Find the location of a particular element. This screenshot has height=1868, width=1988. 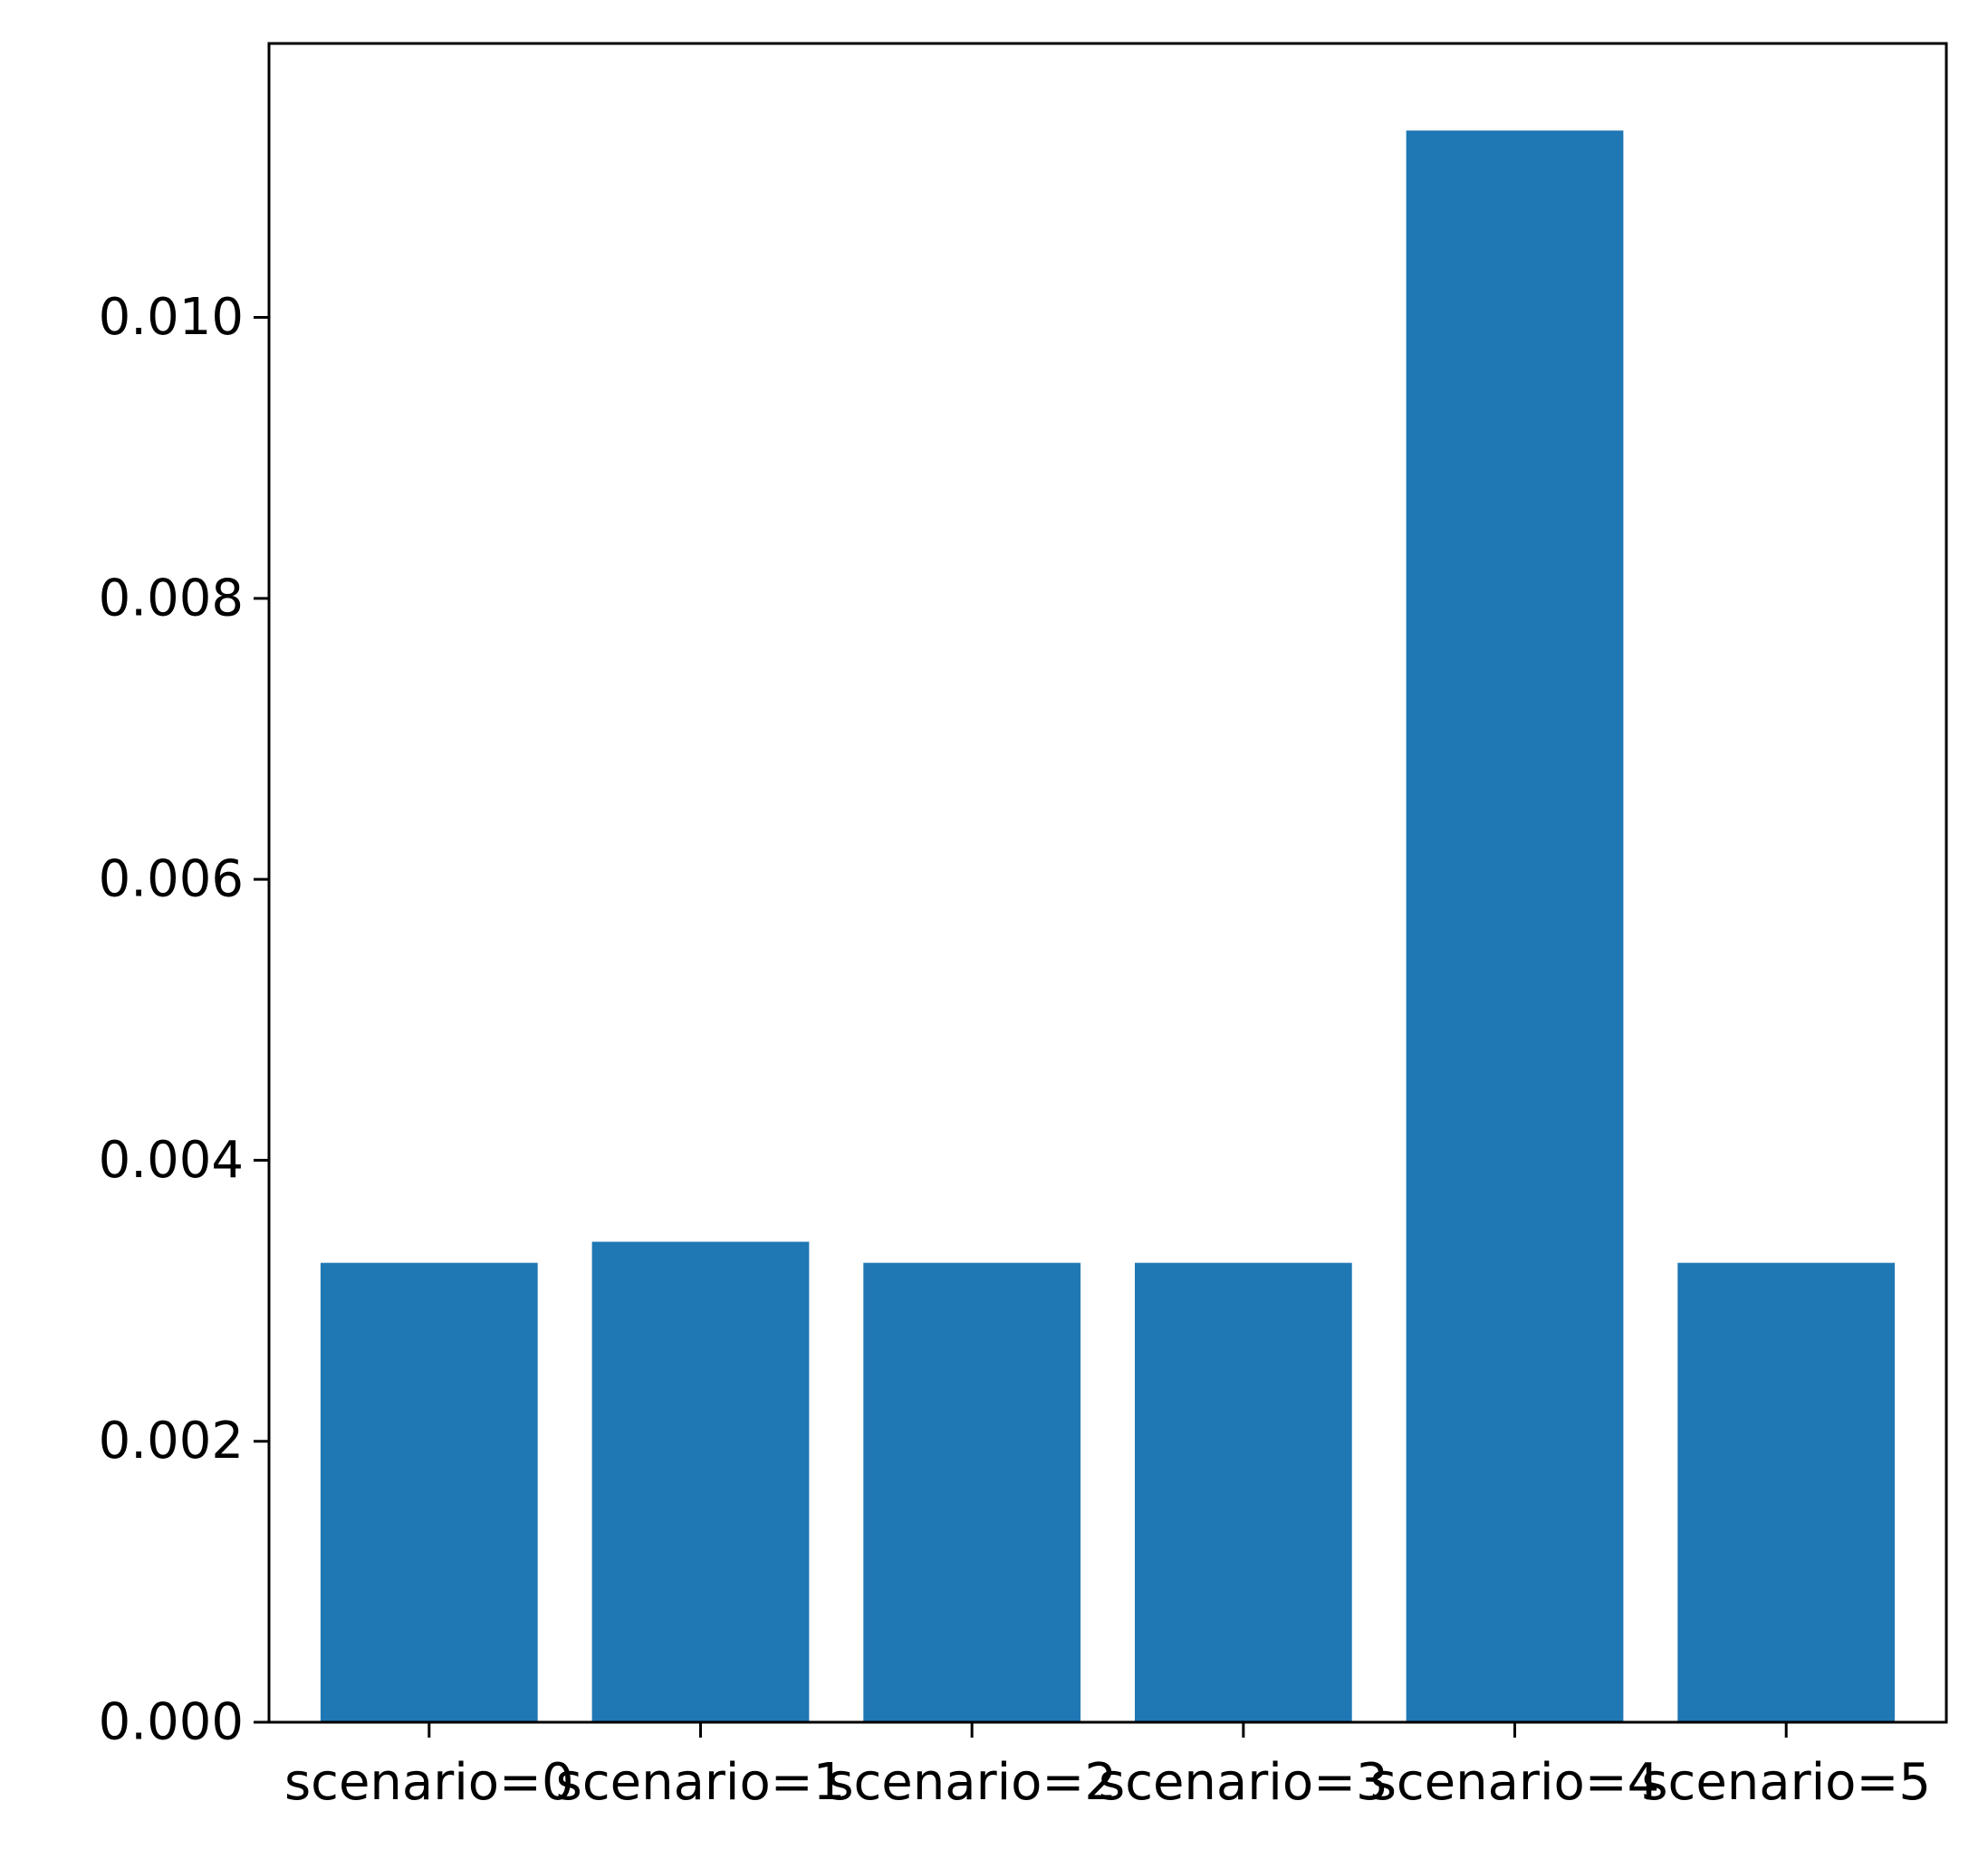

y-tick-label: 0.002 is located at coordinates (172, 1441).